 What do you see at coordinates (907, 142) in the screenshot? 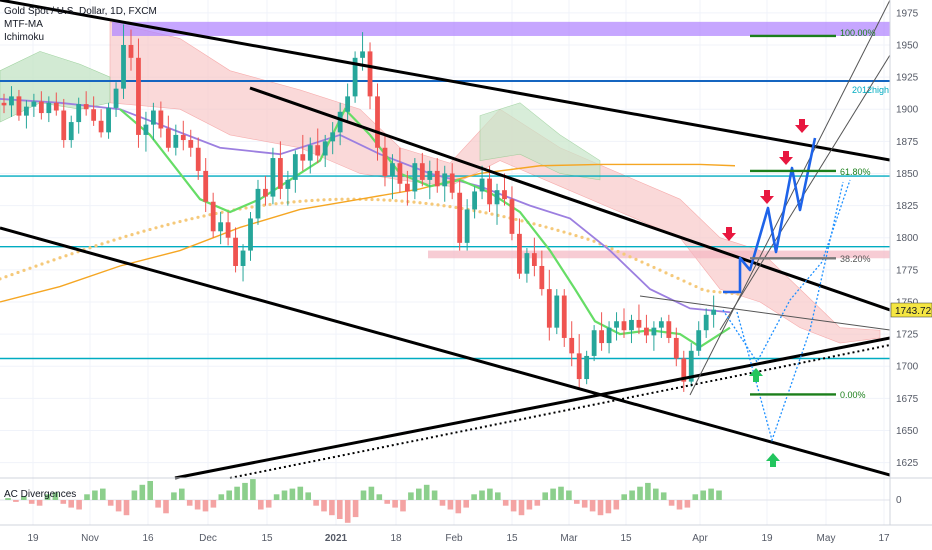
I see `y-tick-label: 1875` at bounding box center [907, 142].